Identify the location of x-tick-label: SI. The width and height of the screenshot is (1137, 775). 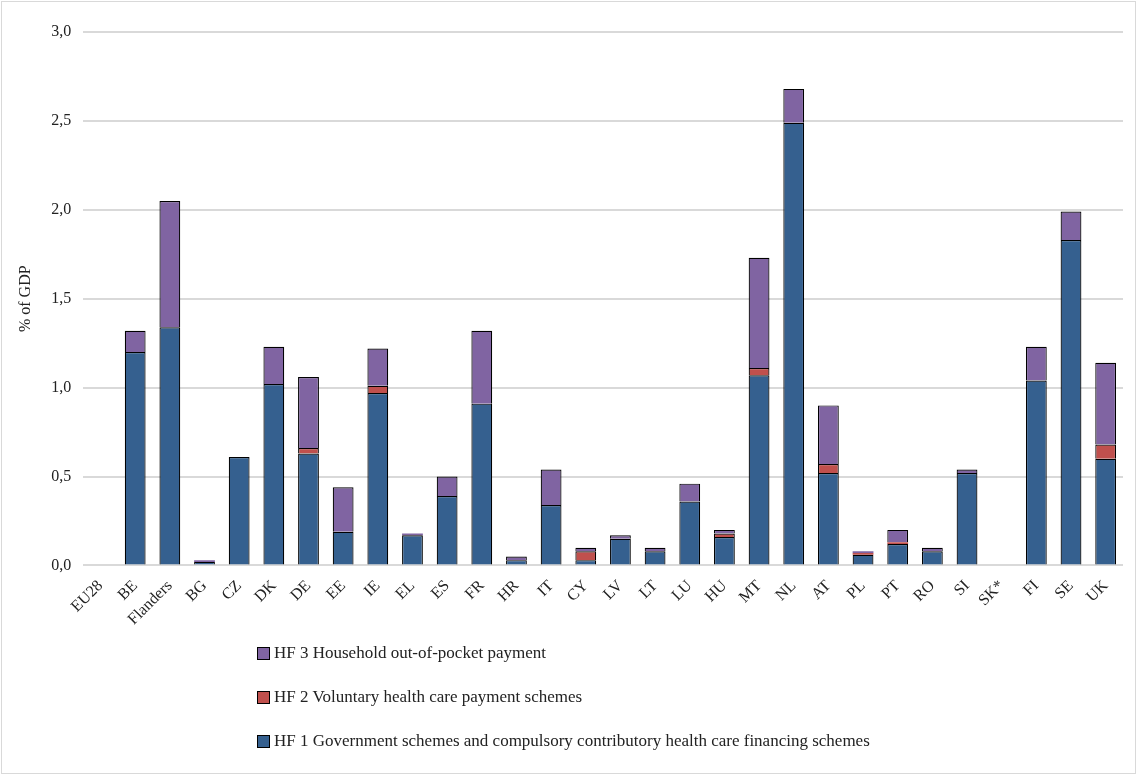
(961, 587).